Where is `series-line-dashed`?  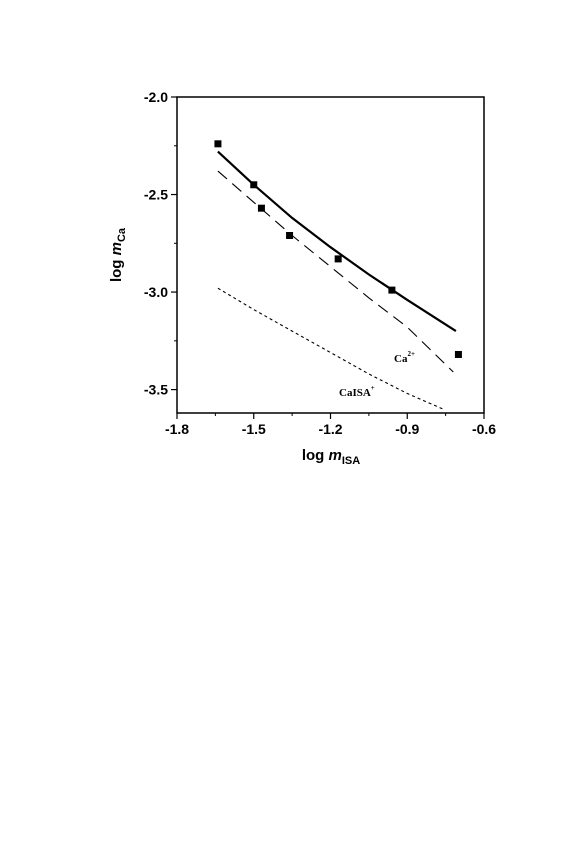 series-line-dashed is located at coordinates (335, 271).